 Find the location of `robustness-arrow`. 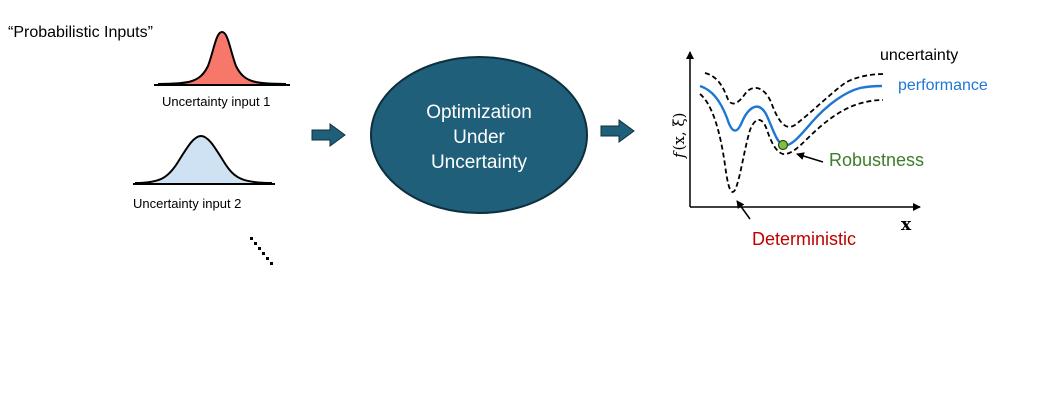

robustness-arrow is located at coordinates (810, 157).